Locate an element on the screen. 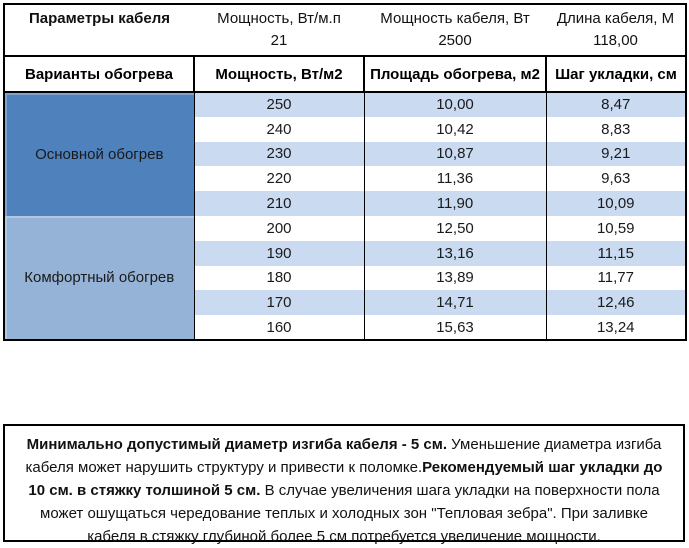 The image size is (689, 548). cell-power: 210 is located at coordinates (279, 203).